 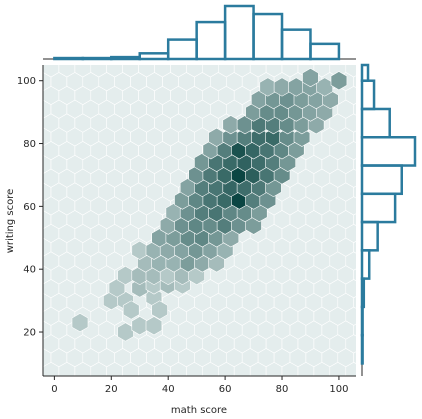 I want to click on x-tick-label: 60, so click(x=225, y=389).